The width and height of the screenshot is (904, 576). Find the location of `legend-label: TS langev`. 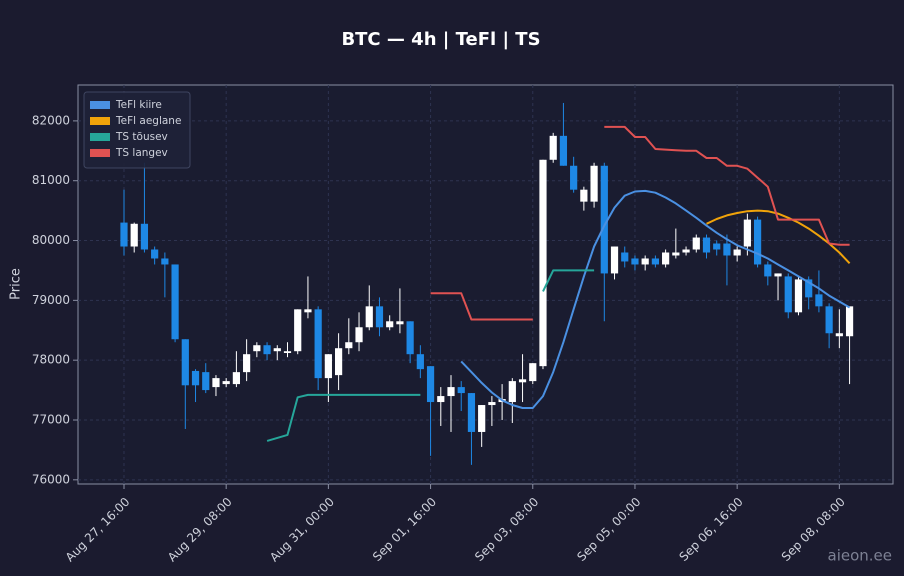

legend-label: TS langev is located at coordinates (141, 153).